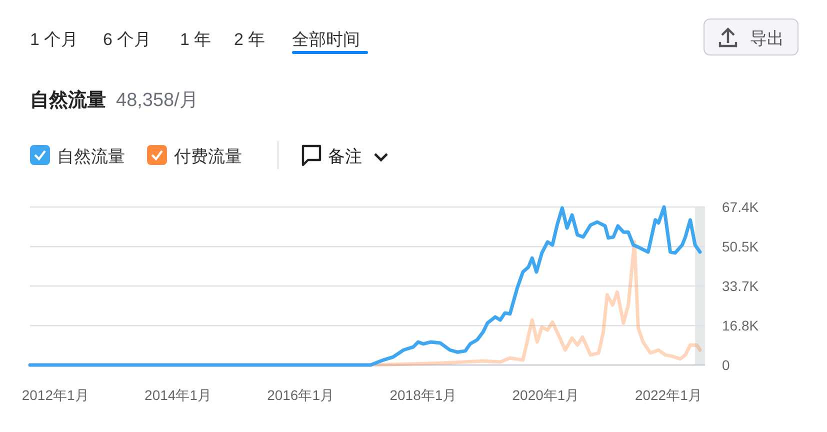  Describe the element at coordinates (741, 326) in the screenshot. I see `y-tick-label: 16.8K` at that location.